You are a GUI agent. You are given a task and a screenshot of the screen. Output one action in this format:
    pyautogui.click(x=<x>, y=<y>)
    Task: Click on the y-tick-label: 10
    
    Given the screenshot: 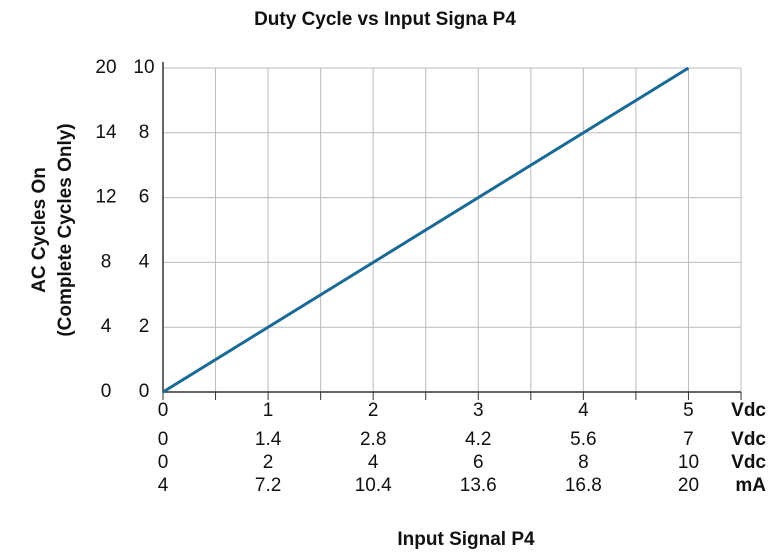 What is the action you would take?
    pyautogui.click(x=143, y=67)
    